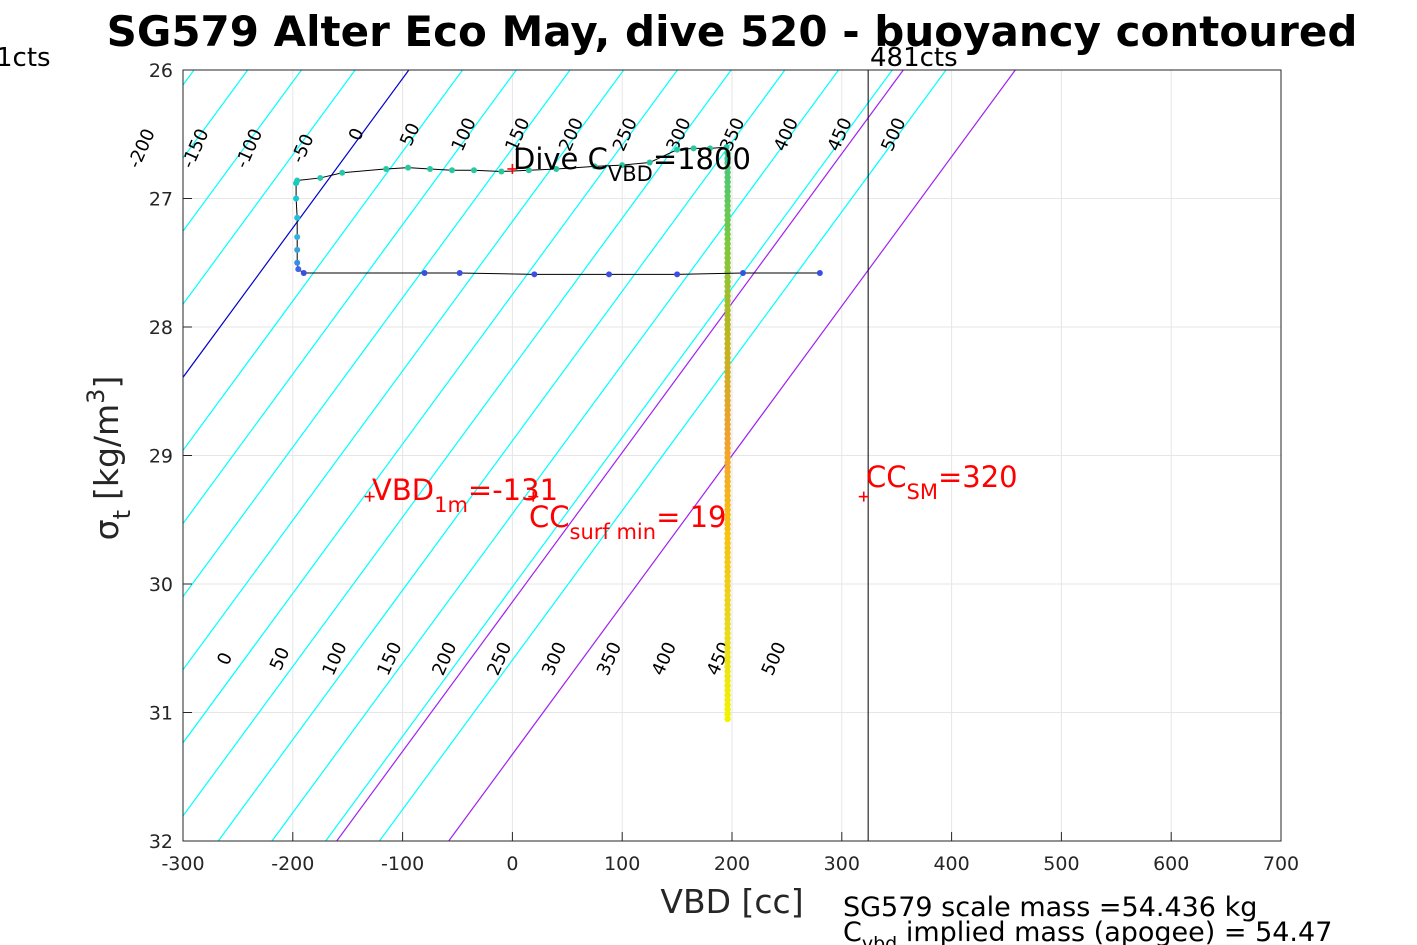 Image resolution: width=1417 pixels, height=945 pixels. I want to click on cc-surf-min-main: CC, so click(549, 517).